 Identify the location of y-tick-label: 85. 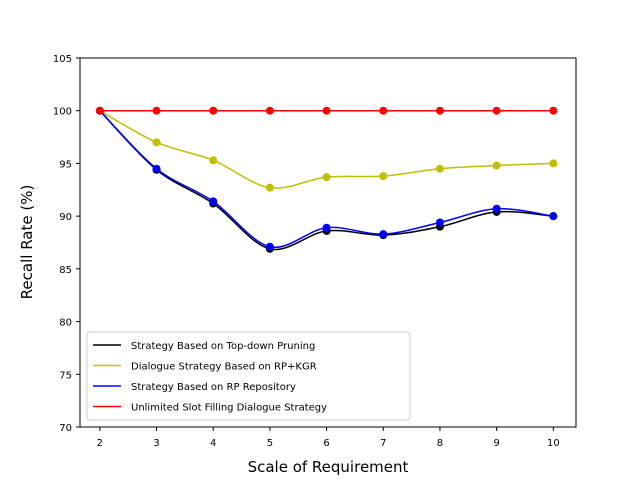
(65, 270).